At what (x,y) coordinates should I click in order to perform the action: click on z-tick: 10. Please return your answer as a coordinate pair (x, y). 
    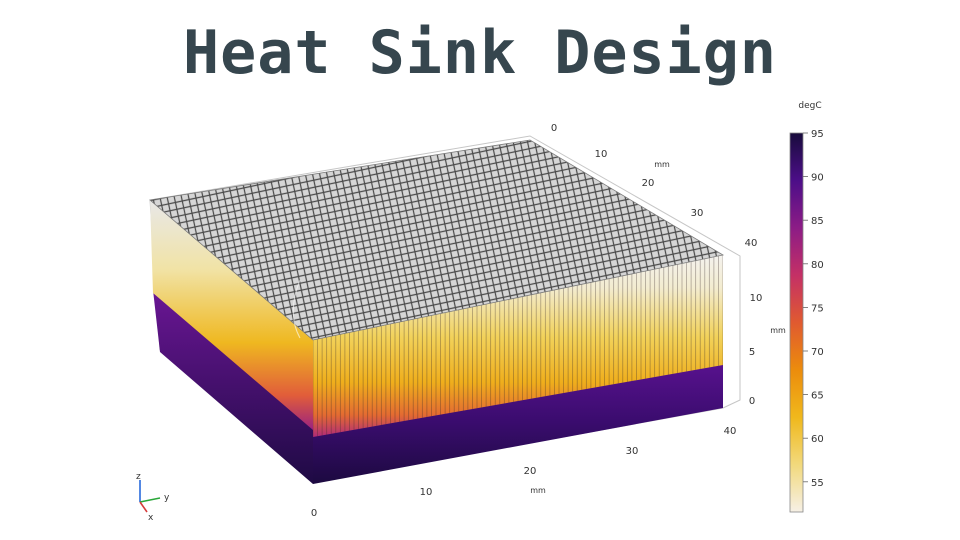
    Looking at the image, I should click on (756, 298).